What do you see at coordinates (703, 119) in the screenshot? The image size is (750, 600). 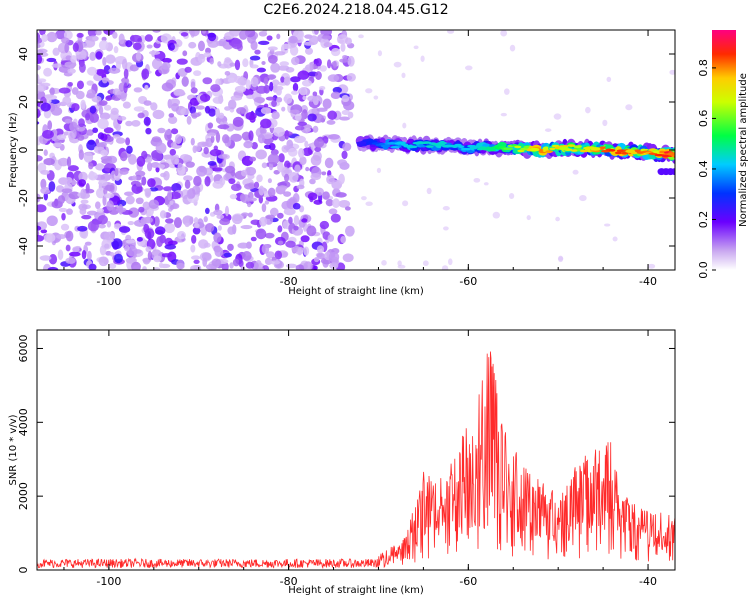 I see `colorbar-tick-label: 0.6` at bounding box center [703, 119].